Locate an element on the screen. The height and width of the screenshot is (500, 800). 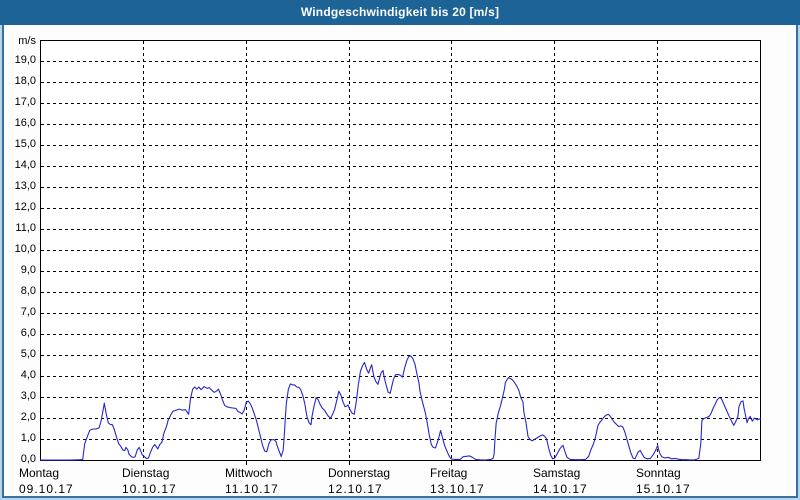
y-tick-label: 4,0 is located at coordinates (28, 375).